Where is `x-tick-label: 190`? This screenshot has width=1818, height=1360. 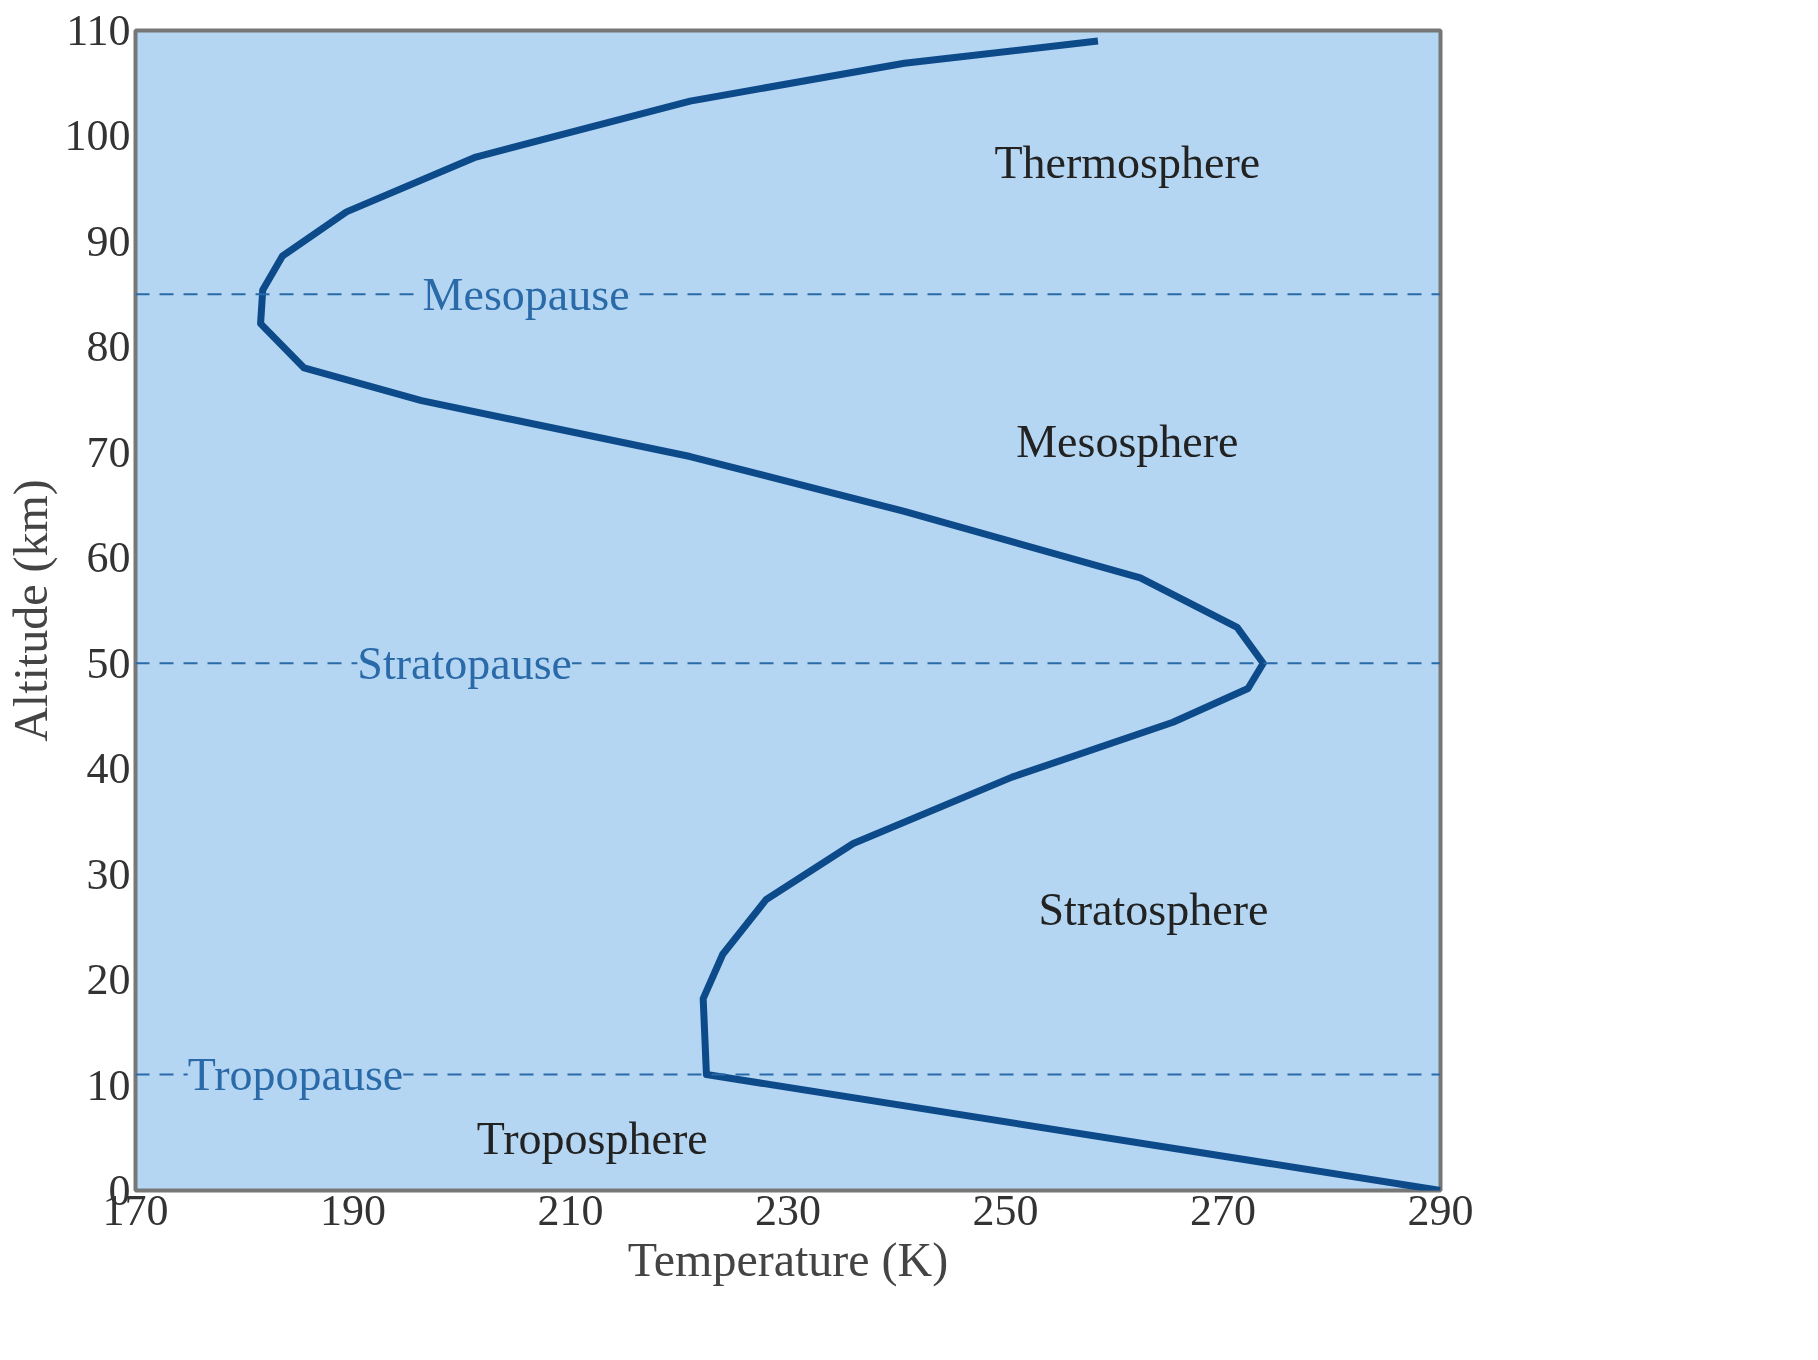
x-tick-label: 190 is located at coordinates (353, 1210).